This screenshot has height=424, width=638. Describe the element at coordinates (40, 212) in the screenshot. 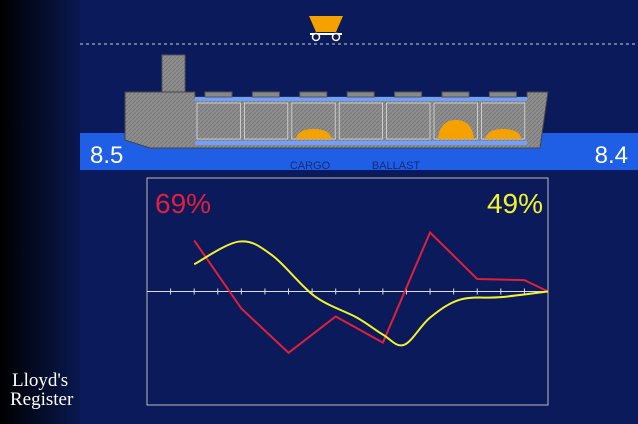

I see `side-strip` at that location.